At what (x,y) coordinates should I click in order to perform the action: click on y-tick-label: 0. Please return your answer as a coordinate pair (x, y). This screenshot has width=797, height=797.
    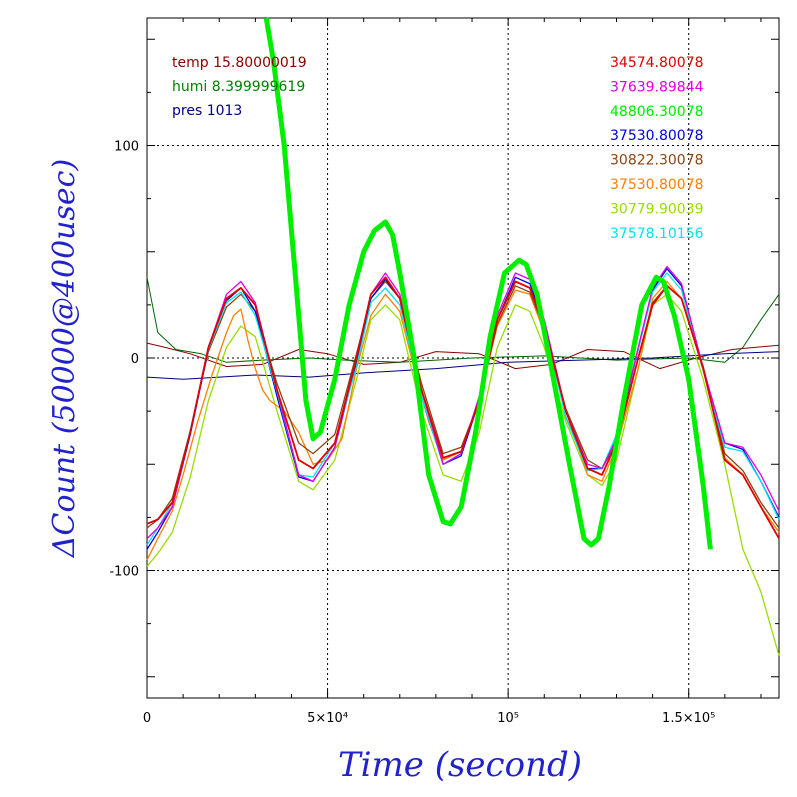
    Looking at the image, I should click on (135, 359).